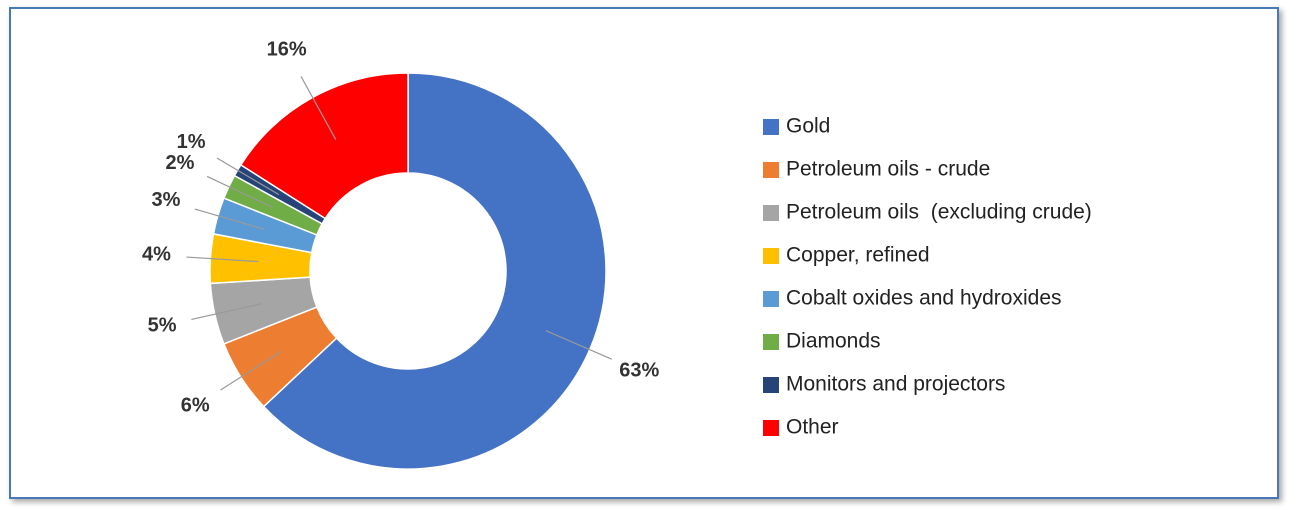  Describe the element at coordinates (156, 254) in the screenshot. I see `data-label: 4%` at that location.